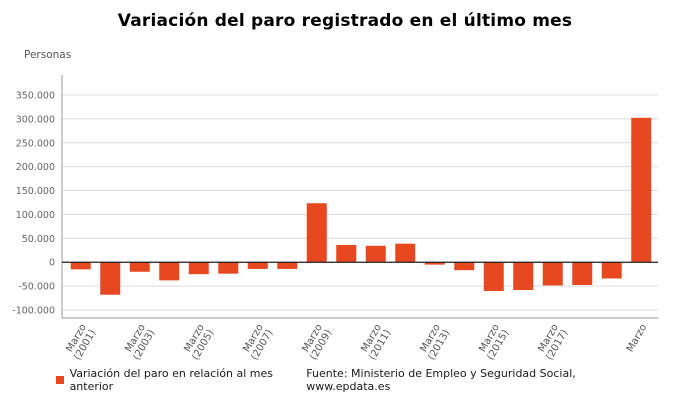  Describe the element at coordinates (611, 270) in the screenshot. I see `bar-marzo-2019` at that location.